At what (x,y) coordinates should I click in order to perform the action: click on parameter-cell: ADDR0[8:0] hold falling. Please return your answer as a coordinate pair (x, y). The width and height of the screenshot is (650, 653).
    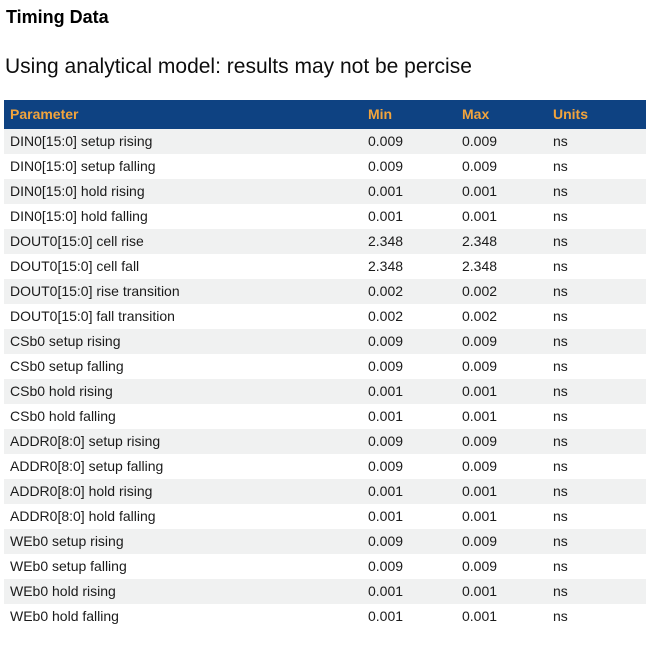
    Looking at the image, I should click on (83, 516).